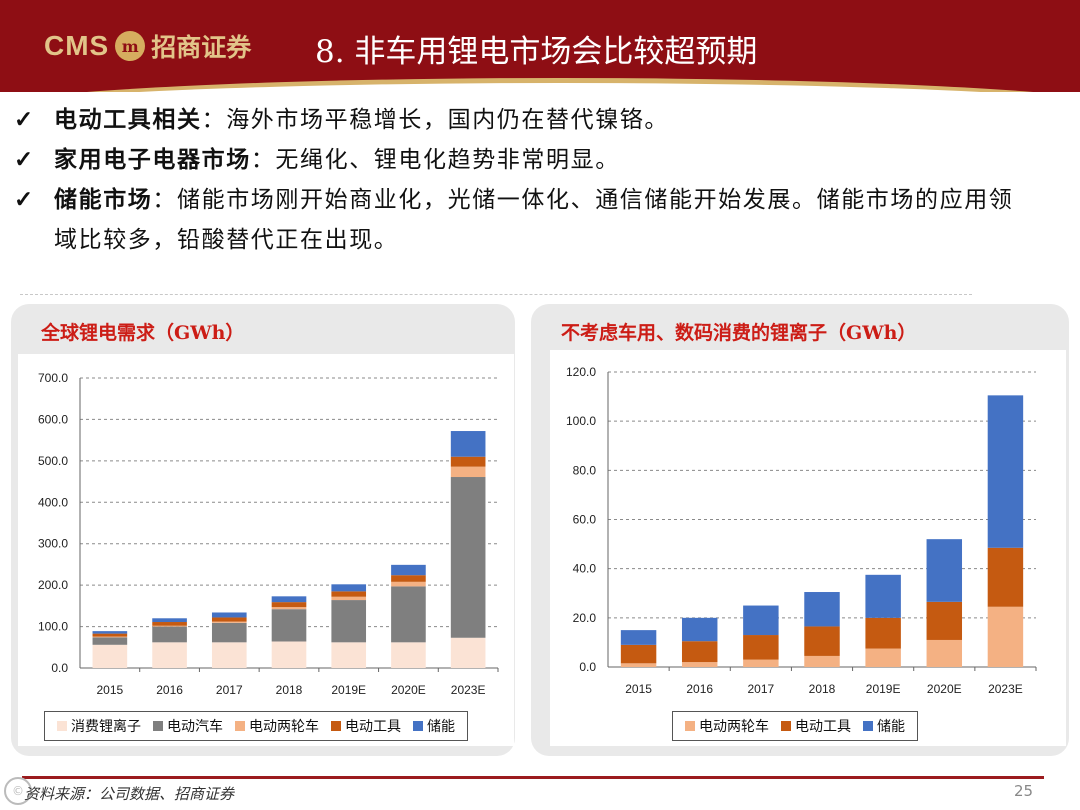 The height and width of the screenshot is (810, 1080). Describe the element at coordinates (143, 333) in the screenshot. I see `global-demand-title: 全球锂电需求（GWh）` at that location.